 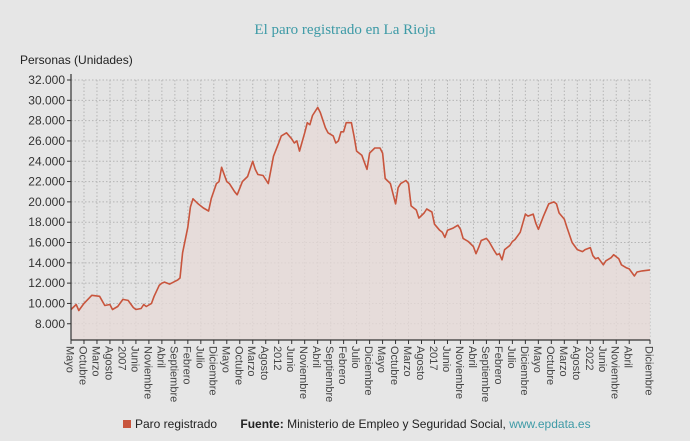 I want to click on x-tick-label: 2007, so click(x=121, y=358).